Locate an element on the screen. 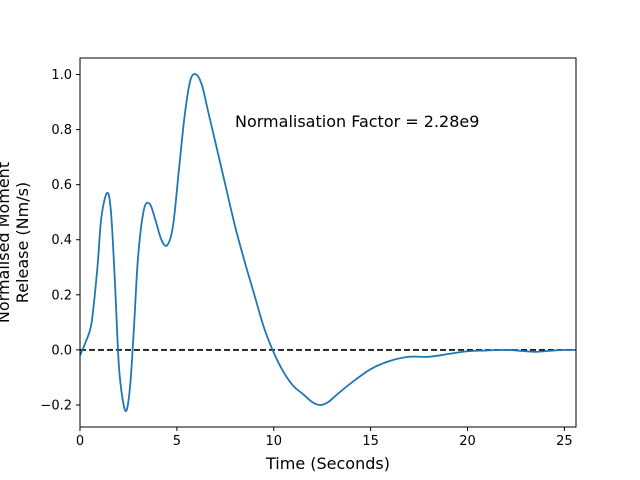  y-tick-label: 0.8 is located at coordinates (61, 130).